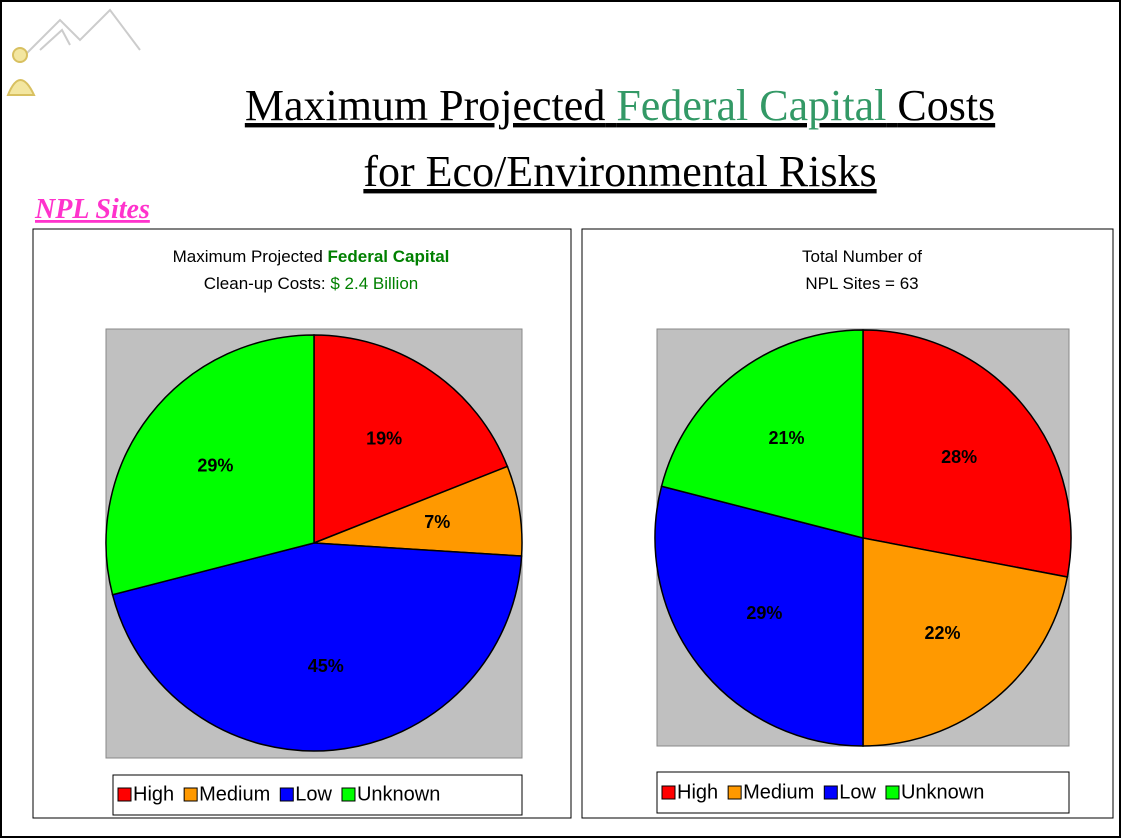 This screenshot has width=1121, height=838. I want to click on slide-title: for Eco/Environmental Risks, so click(619, 171).